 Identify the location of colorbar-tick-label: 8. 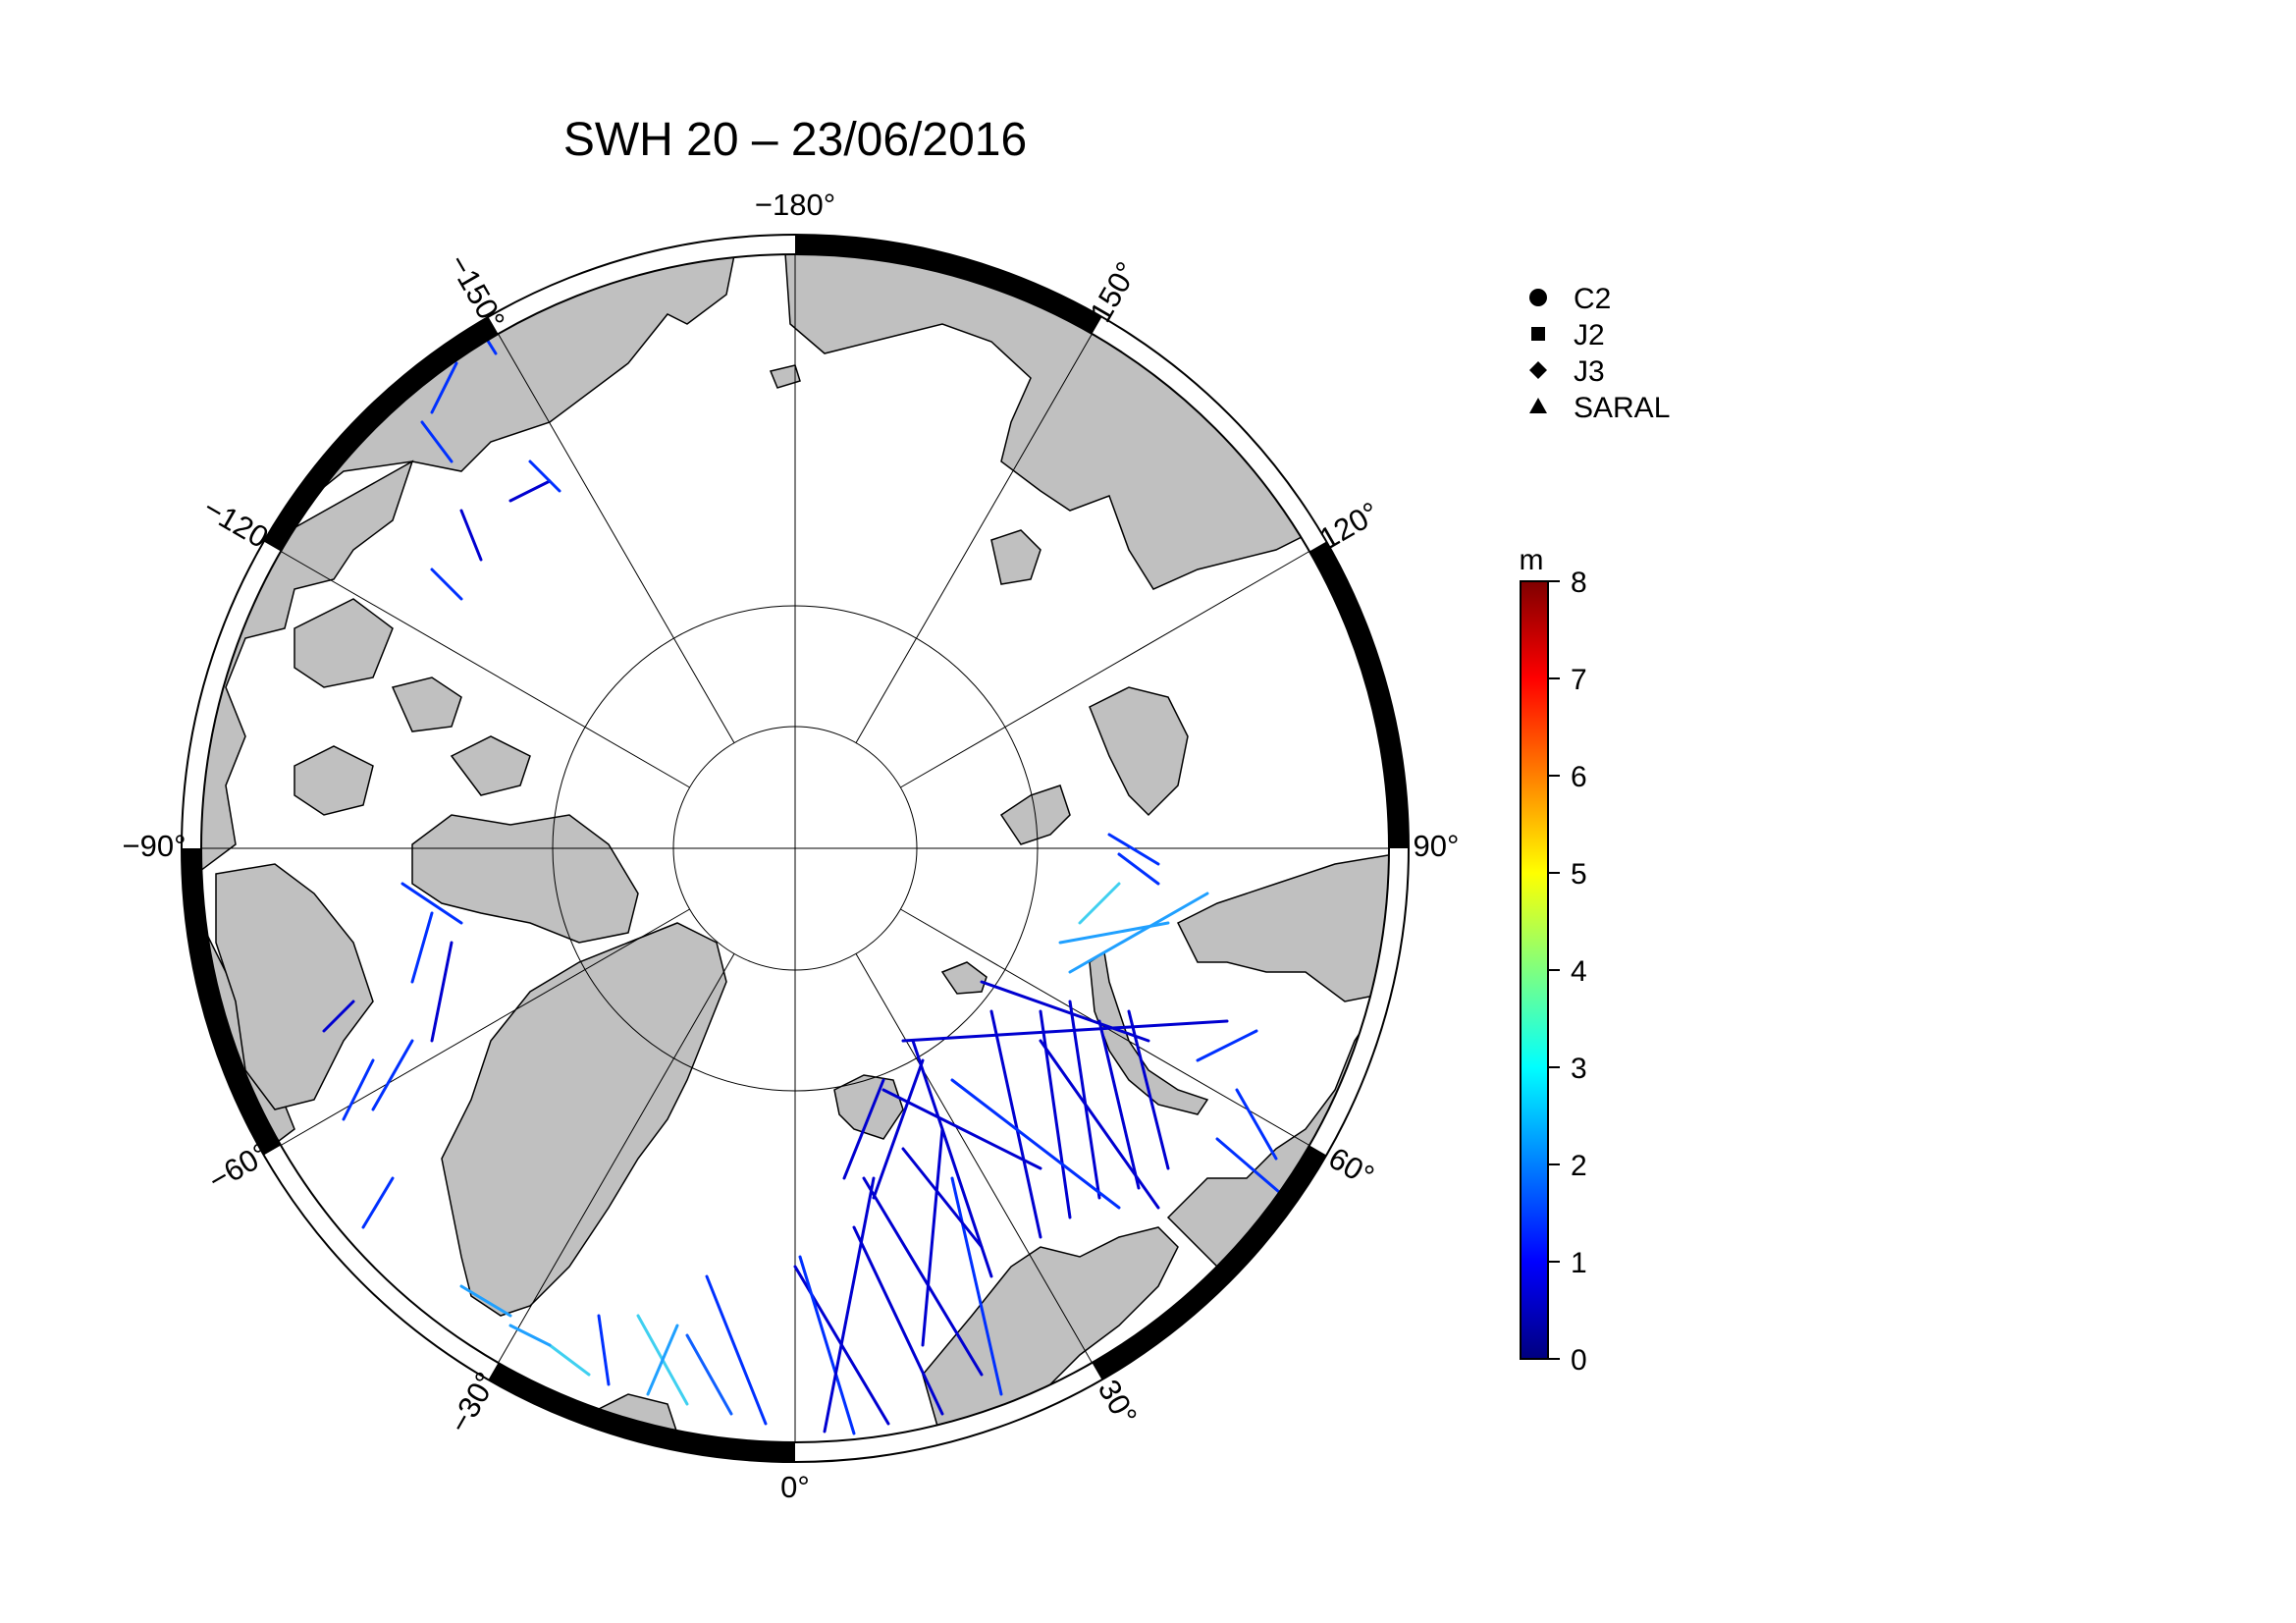
(1579, 583).